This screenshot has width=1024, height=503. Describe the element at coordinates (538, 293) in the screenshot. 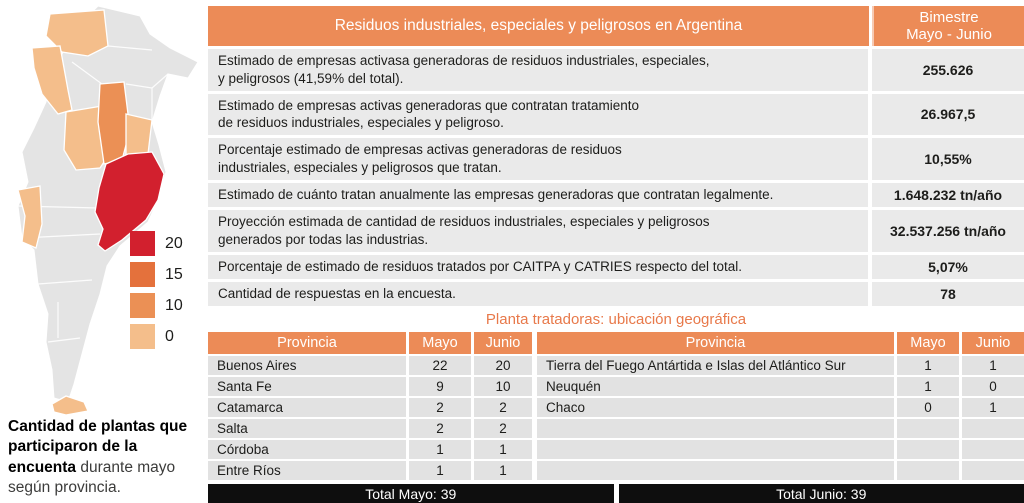

I see `row-description: Cantidad de respuestas en la encuesta.` at that location.